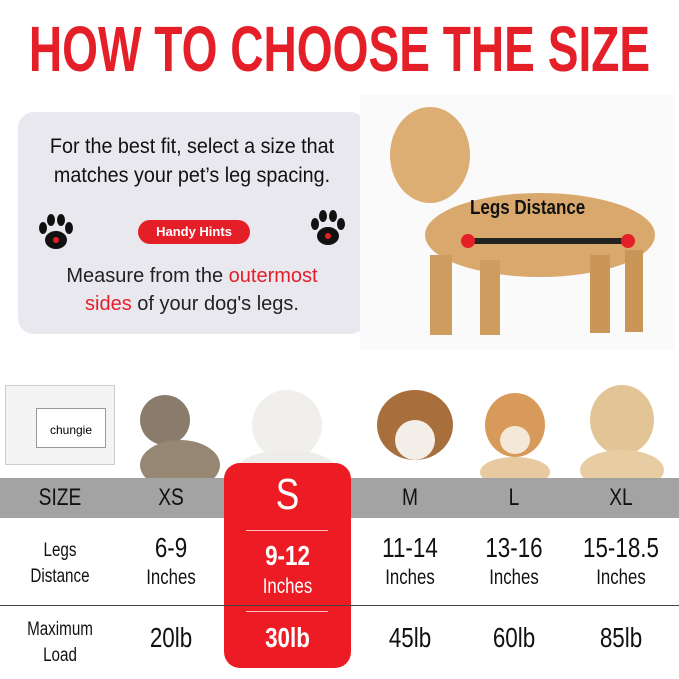 The image size is (679, 679). I want to click on legs-row-label: Legs Distance, so click(60, 564).